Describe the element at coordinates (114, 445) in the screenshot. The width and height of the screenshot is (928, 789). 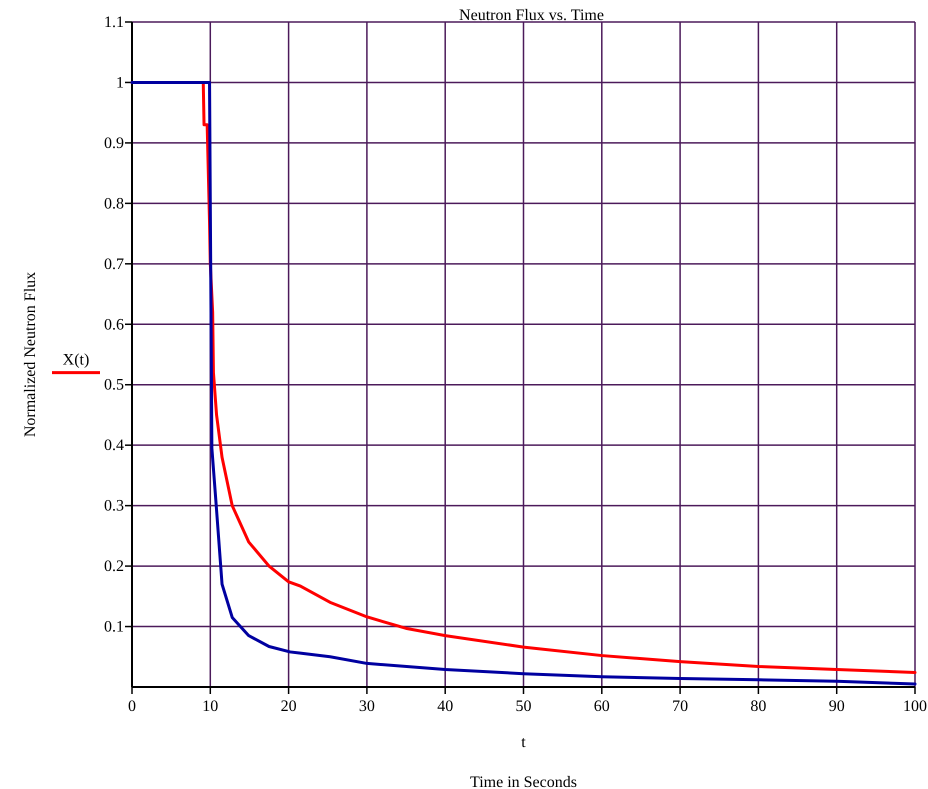
I see `y-tick-label: 0.4` at that location.